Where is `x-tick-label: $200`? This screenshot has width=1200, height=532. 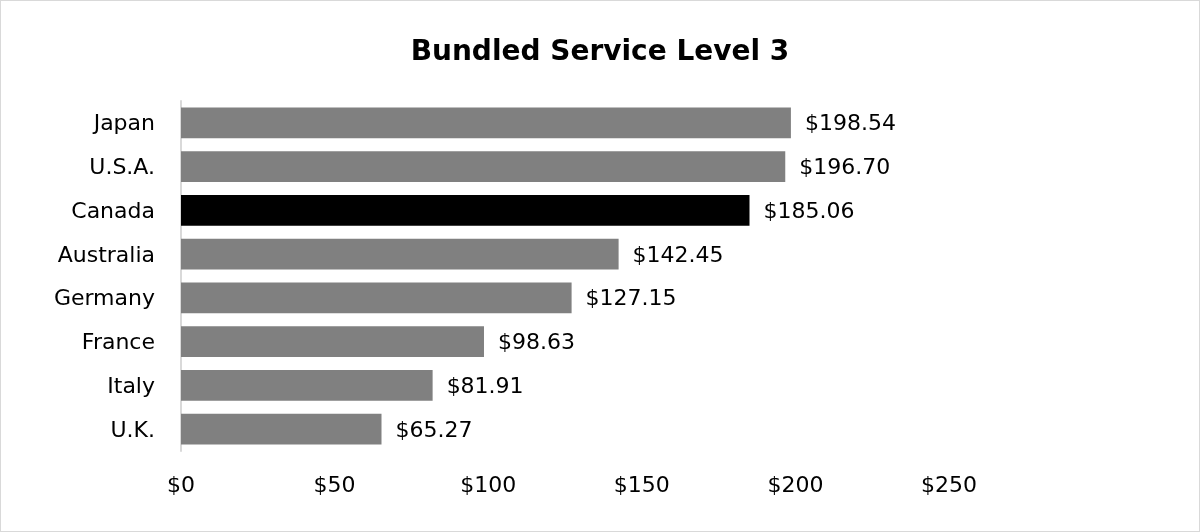 x-tick-label: $200 is located at coordinates (795, 484).